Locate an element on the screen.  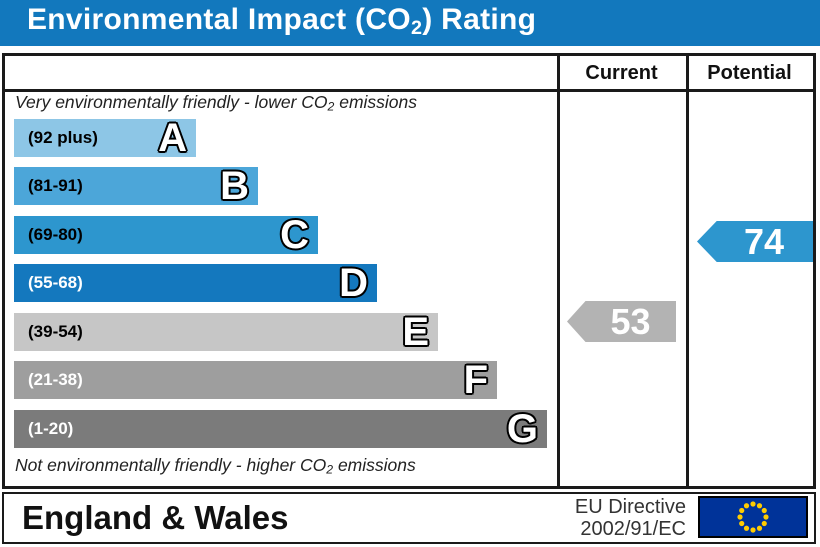
band-letter: F is located at coordinates (475, 380).